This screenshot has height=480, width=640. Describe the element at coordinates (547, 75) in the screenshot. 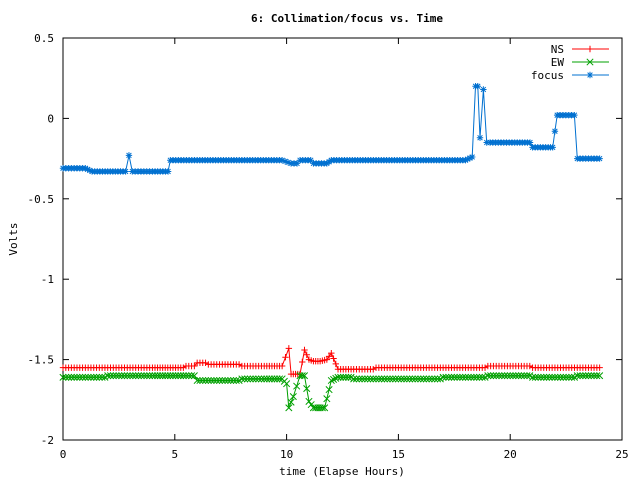

I see `legend-label-focus: focus` at that location.